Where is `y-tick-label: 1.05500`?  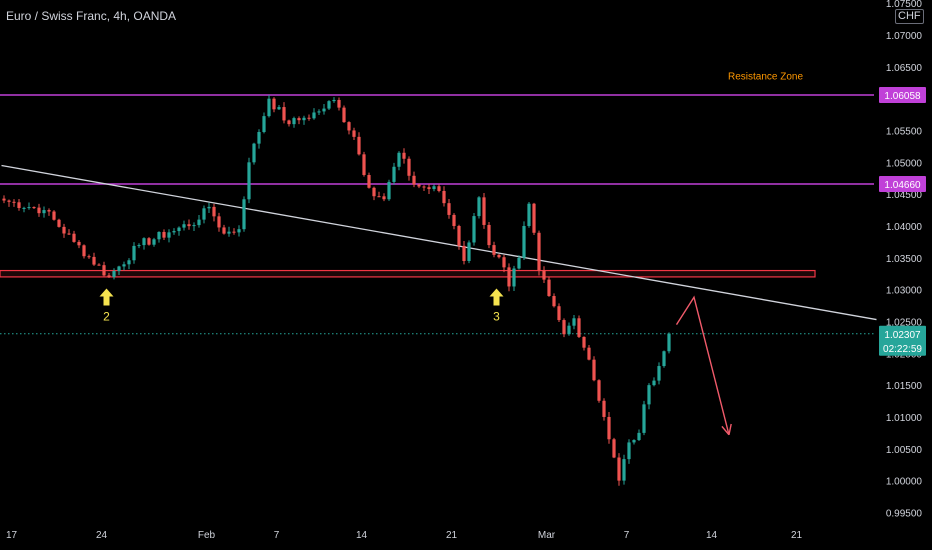 y-tick-label: 1.05500 is located at coordinates (904, 132).